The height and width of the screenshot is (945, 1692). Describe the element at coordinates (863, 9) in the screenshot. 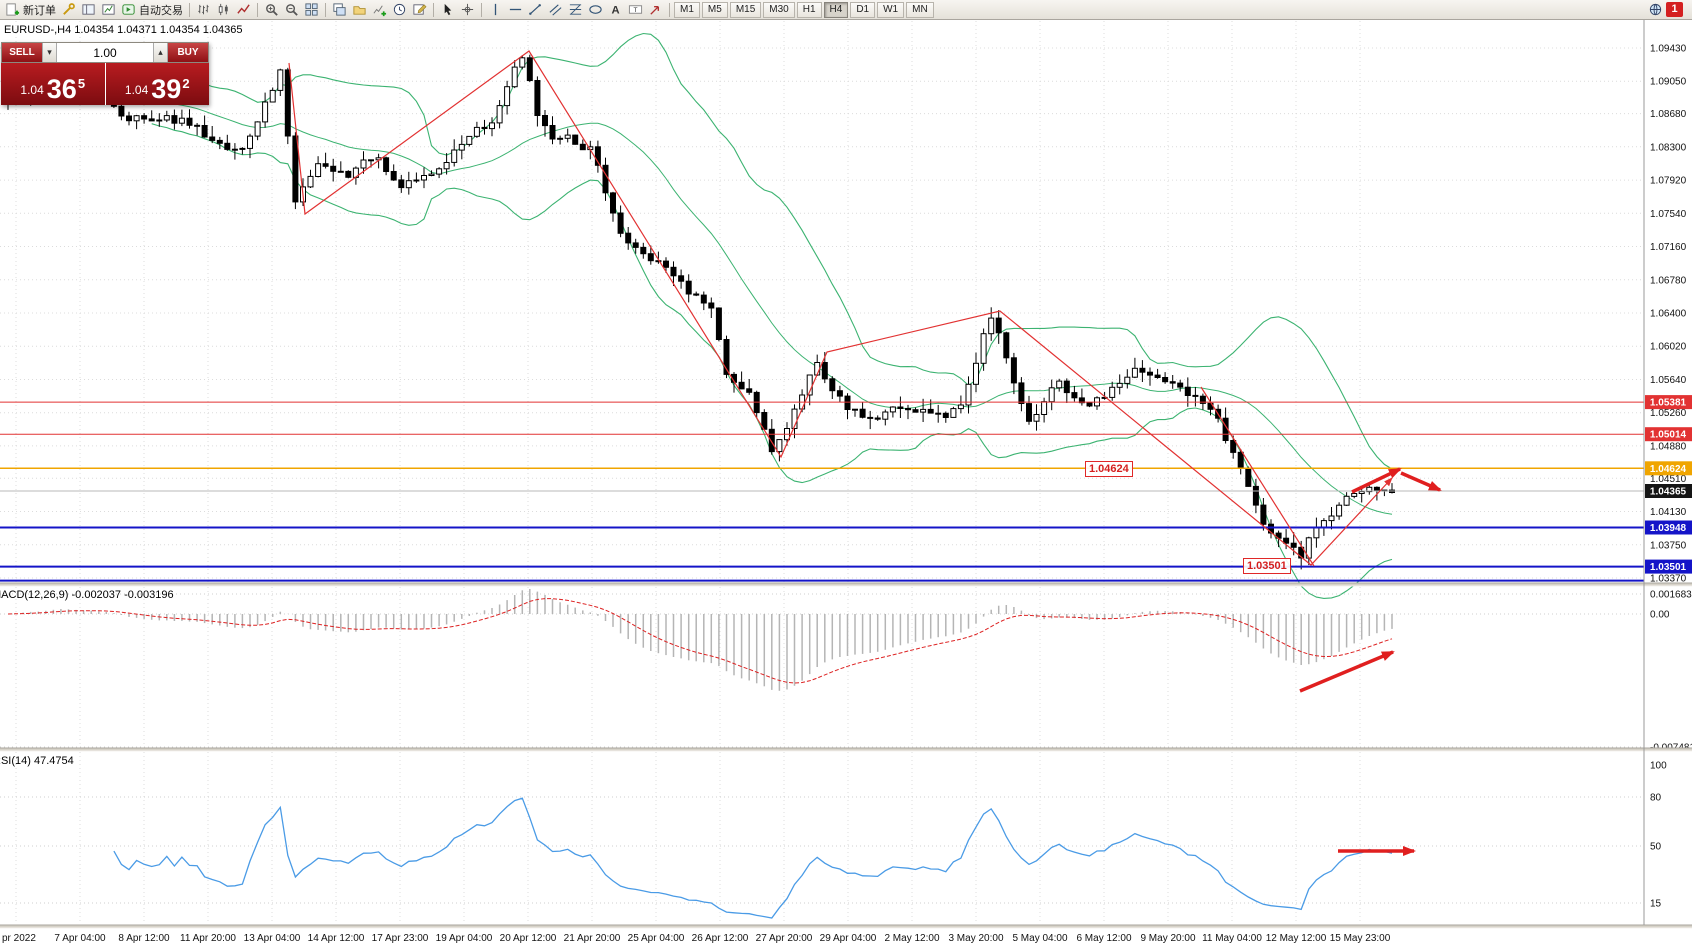

I see `timeframe-button-d1: D1` at that location.